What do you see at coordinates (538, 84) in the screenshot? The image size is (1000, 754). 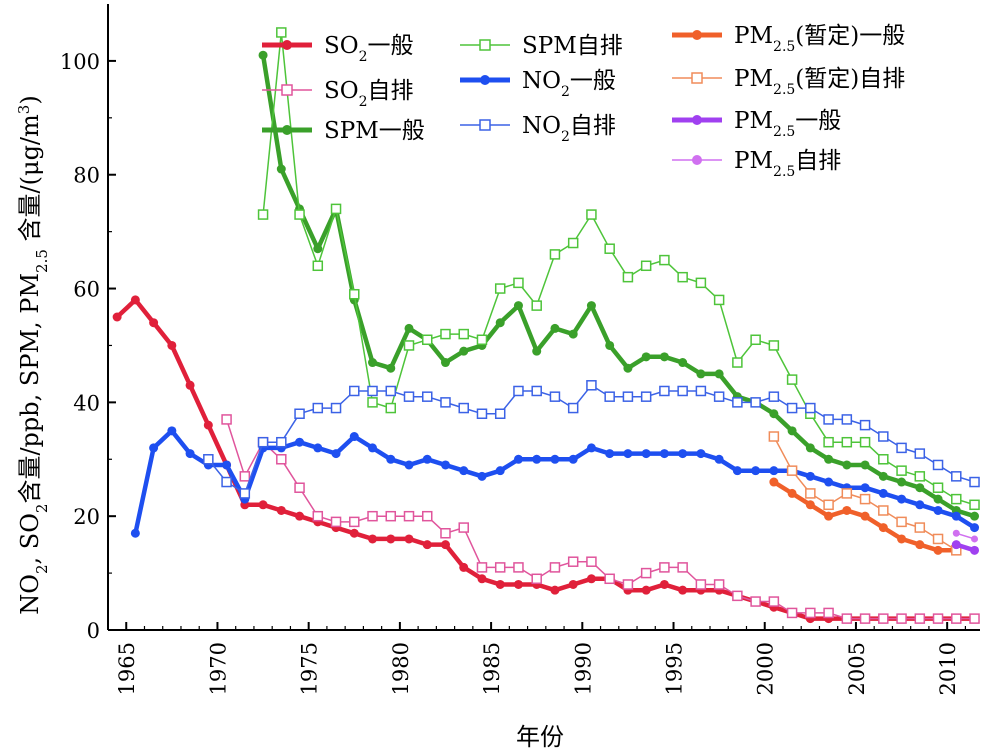 I see `legend-item: NO2一般` at bounding box center [538, 84].